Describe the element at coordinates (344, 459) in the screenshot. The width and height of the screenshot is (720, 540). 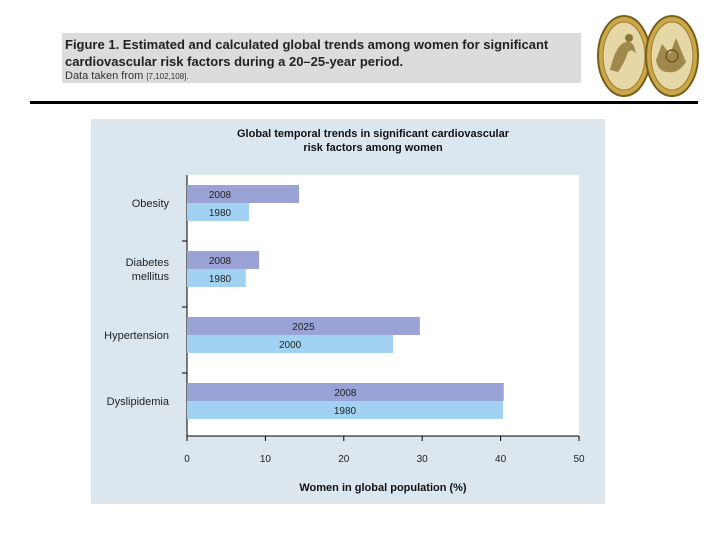
I see `x-tick-label: 20` at that location.